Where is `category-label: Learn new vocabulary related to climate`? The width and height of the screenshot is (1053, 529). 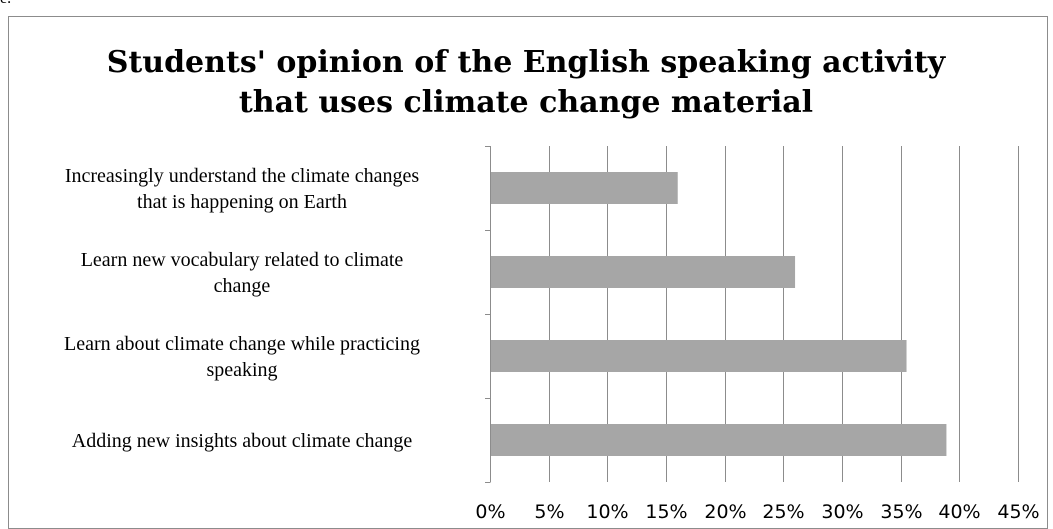 category-label: Learn new vocabulary related to climate is located at coordinates (242, 260).